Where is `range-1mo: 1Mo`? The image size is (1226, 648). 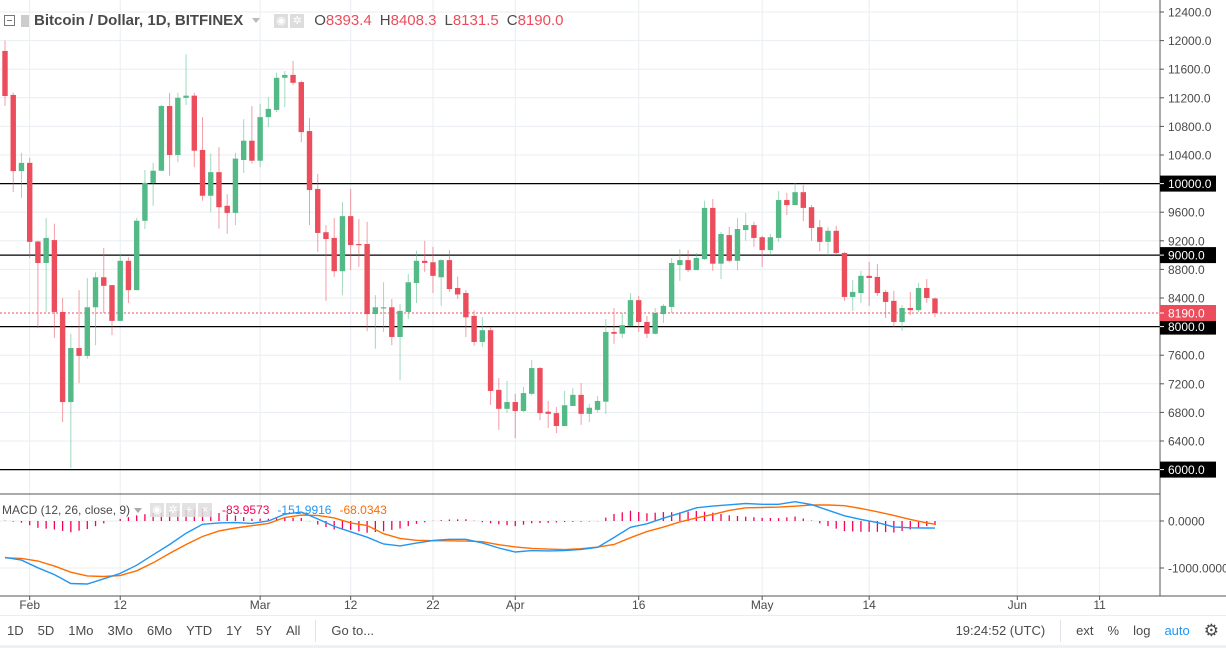 range-1mo: 1Mo is located at coordinates (81, 630).